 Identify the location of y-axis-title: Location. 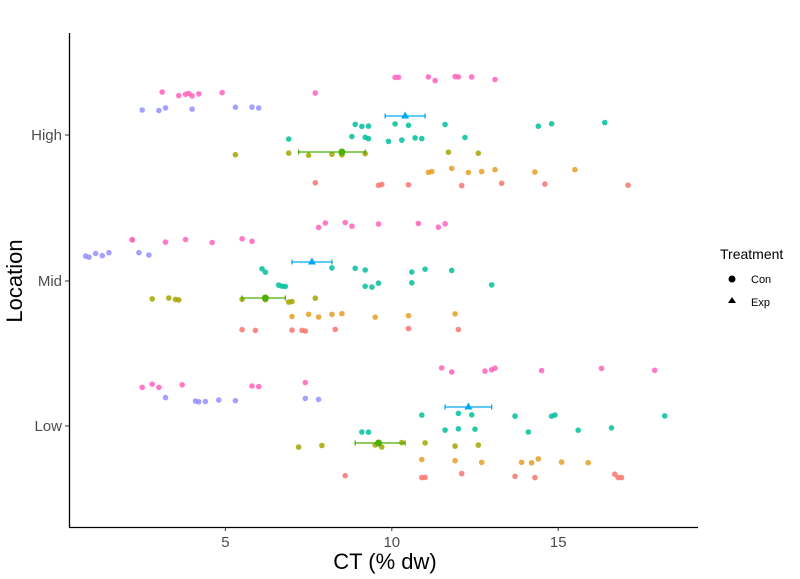
(14, 280).